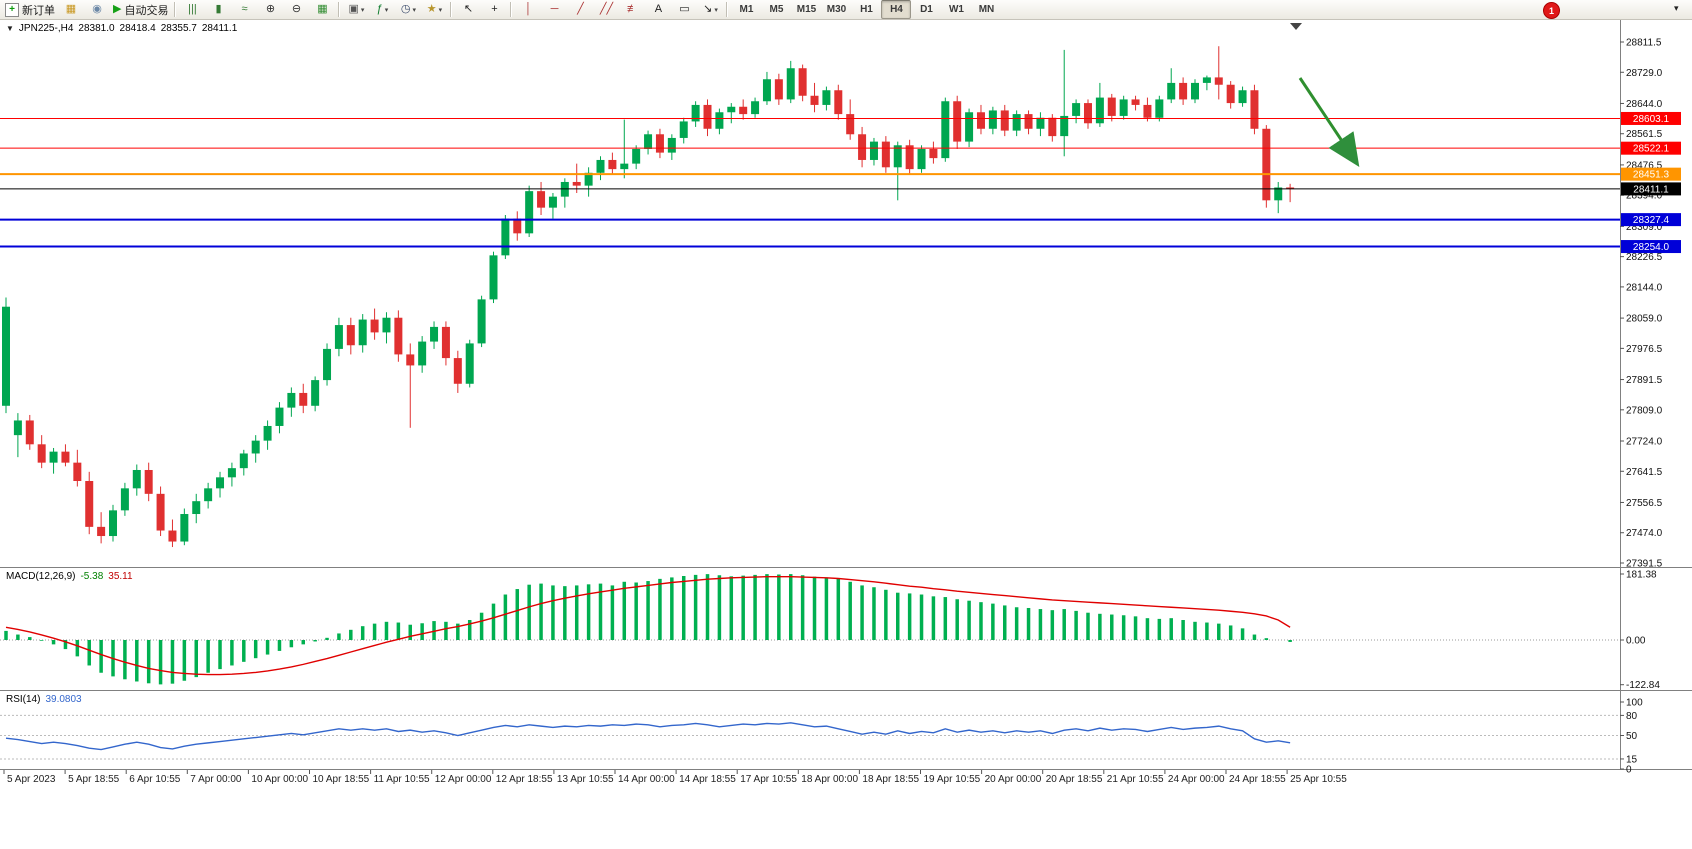 The image size is (1692, 849). I want to click on new-order-icon: +, so click(12, 9).